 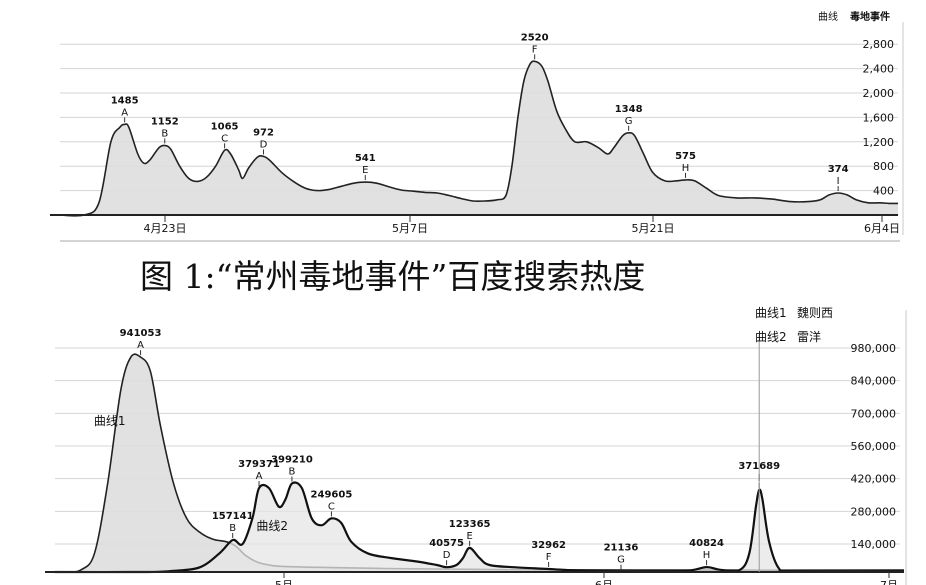 What do you see at coordinates (125, 100) in the screenshot?
I see `annotation-value: 1485` at bounding box center [125, 100].